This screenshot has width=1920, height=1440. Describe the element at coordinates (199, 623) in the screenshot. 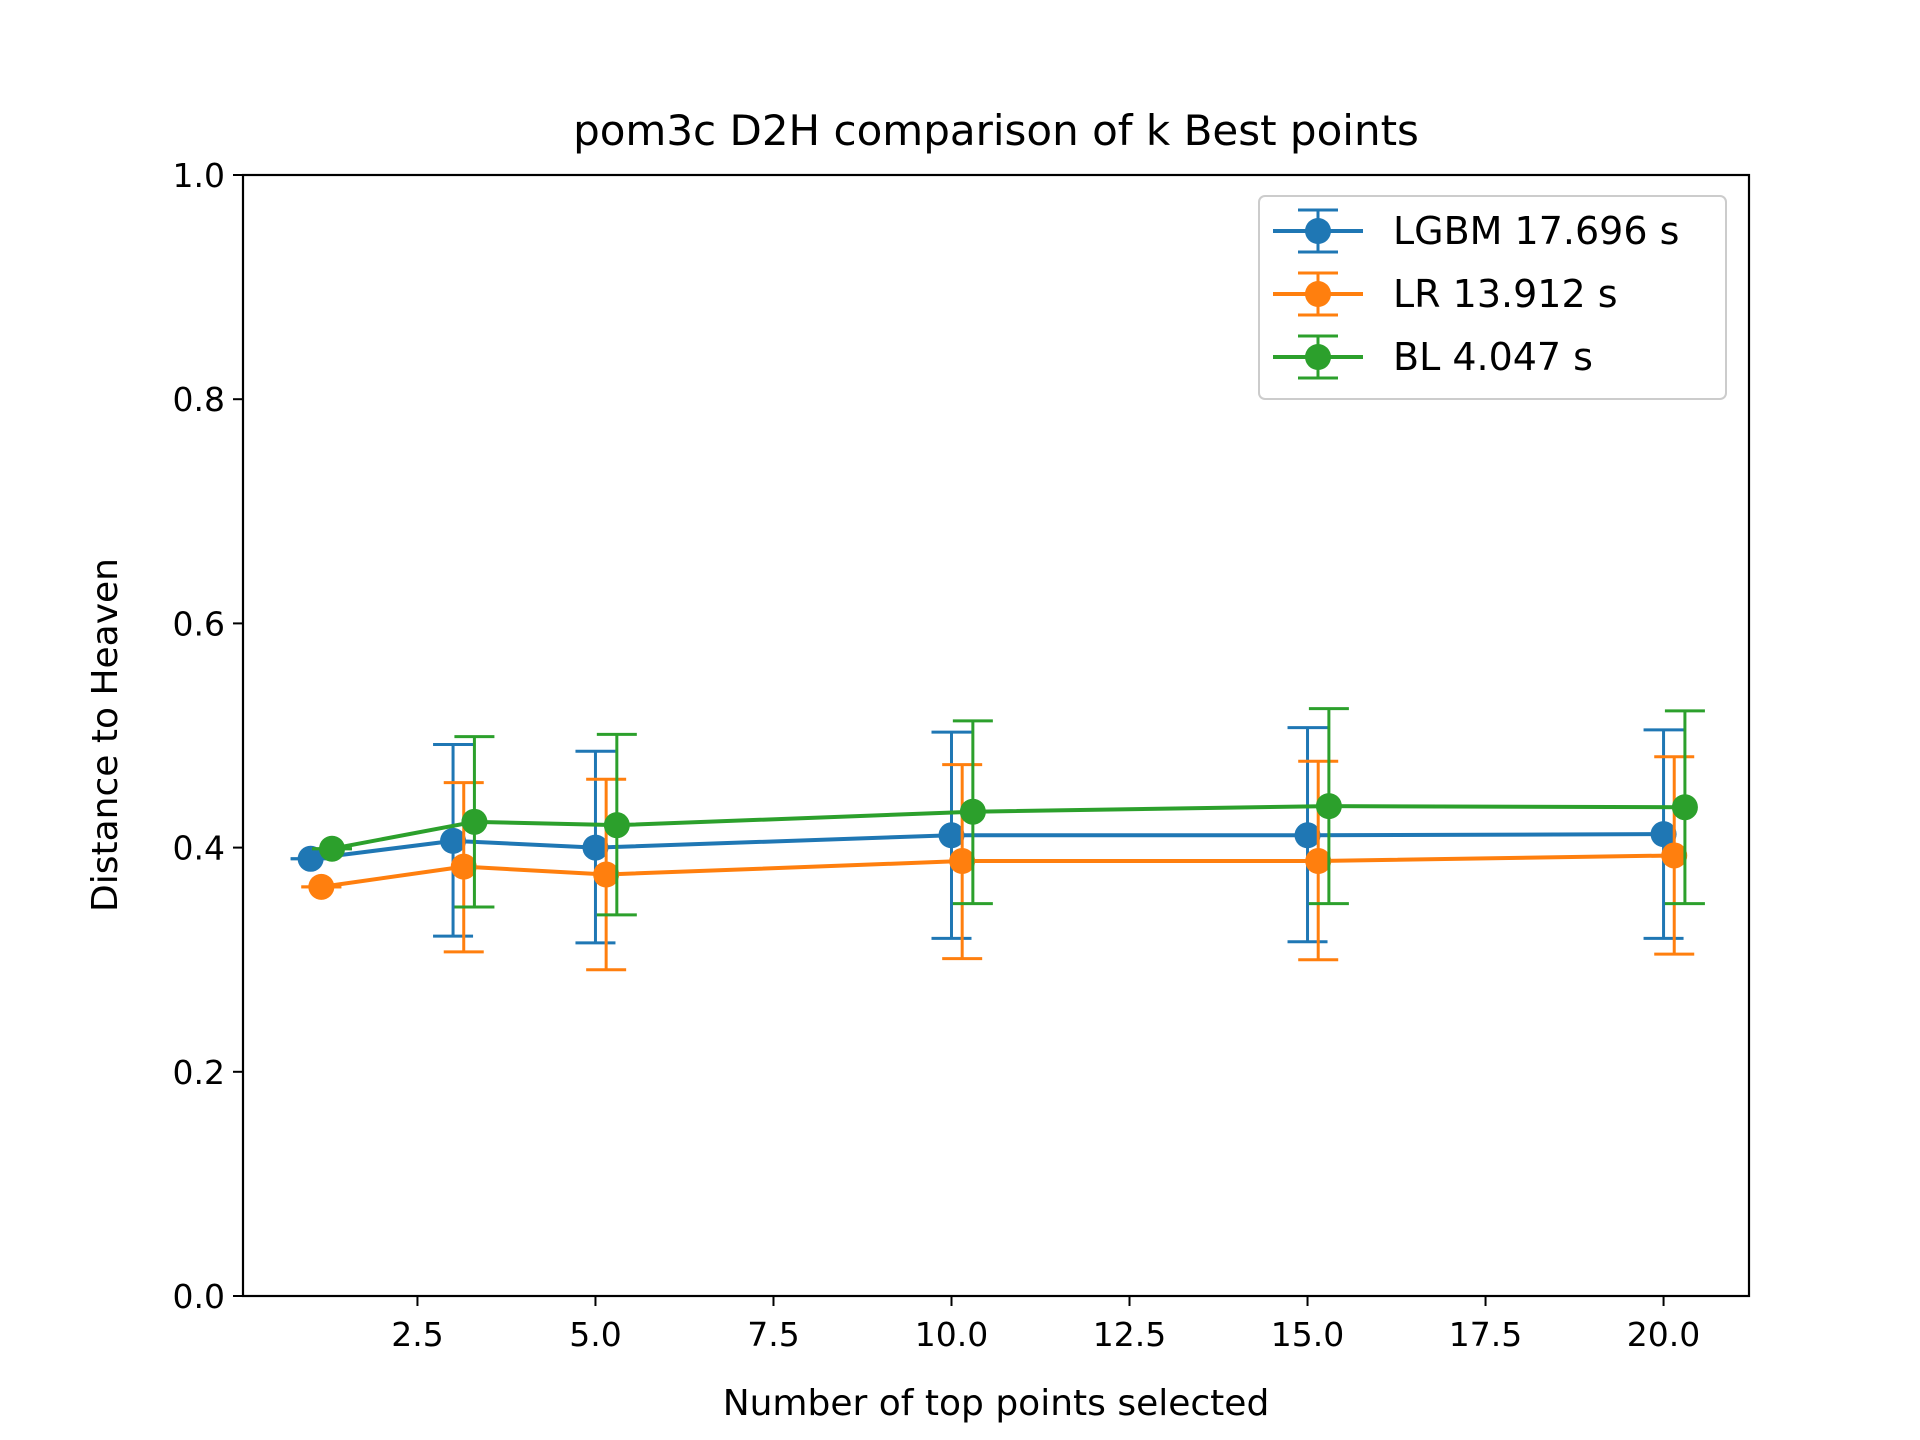

I see `y-tick-label: 0.6` at that location.